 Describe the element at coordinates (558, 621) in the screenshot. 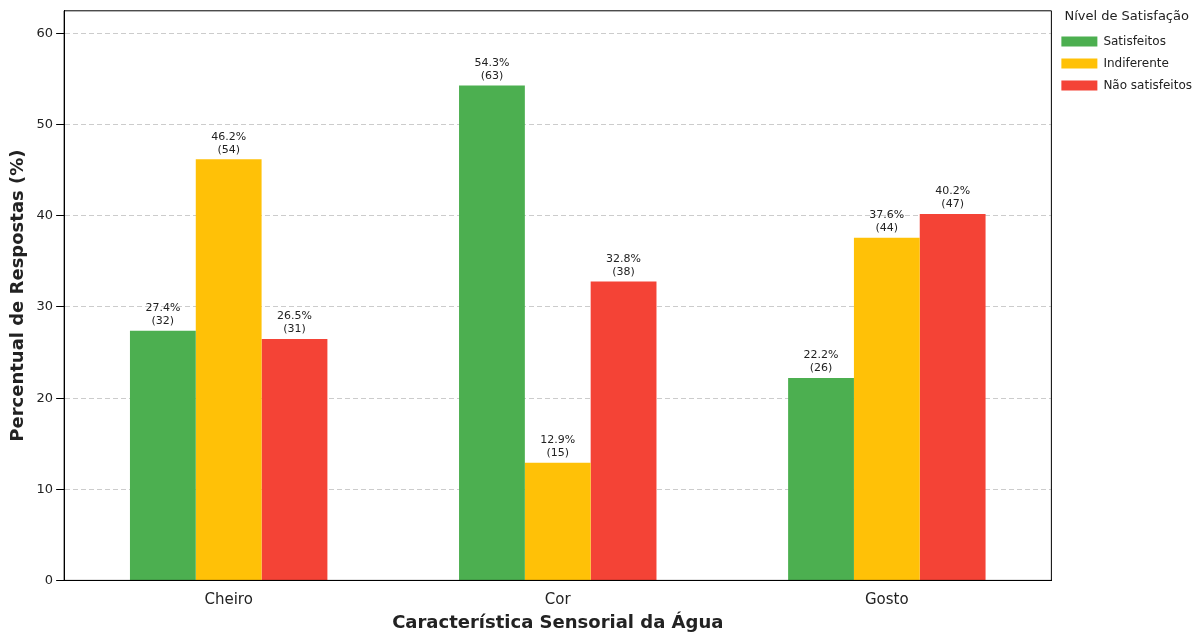

I see `x-axis-title: Característica Sensorial da Água` at that location.